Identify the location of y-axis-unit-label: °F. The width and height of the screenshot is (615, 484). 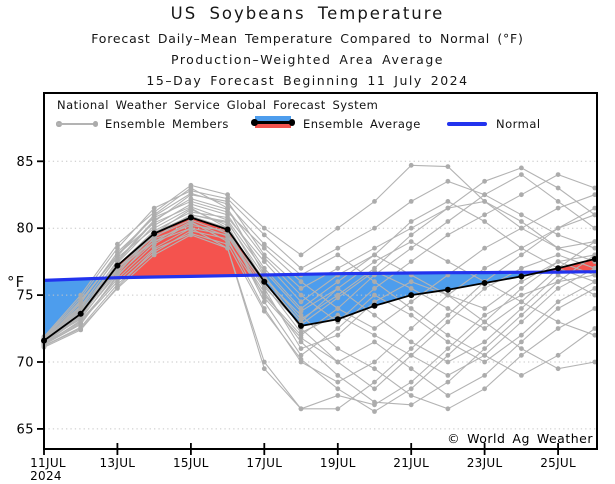
(16, 282).